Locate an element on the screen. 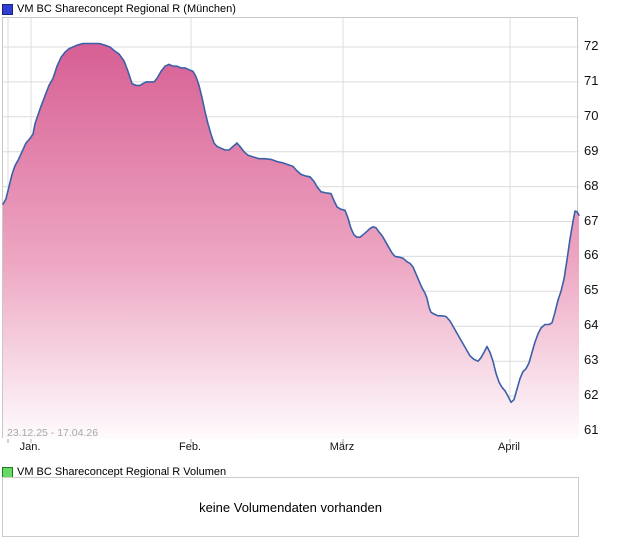 The width and height of the screenshot is (620, 546). x-axis-label: April is located at coordinates (509, 447).